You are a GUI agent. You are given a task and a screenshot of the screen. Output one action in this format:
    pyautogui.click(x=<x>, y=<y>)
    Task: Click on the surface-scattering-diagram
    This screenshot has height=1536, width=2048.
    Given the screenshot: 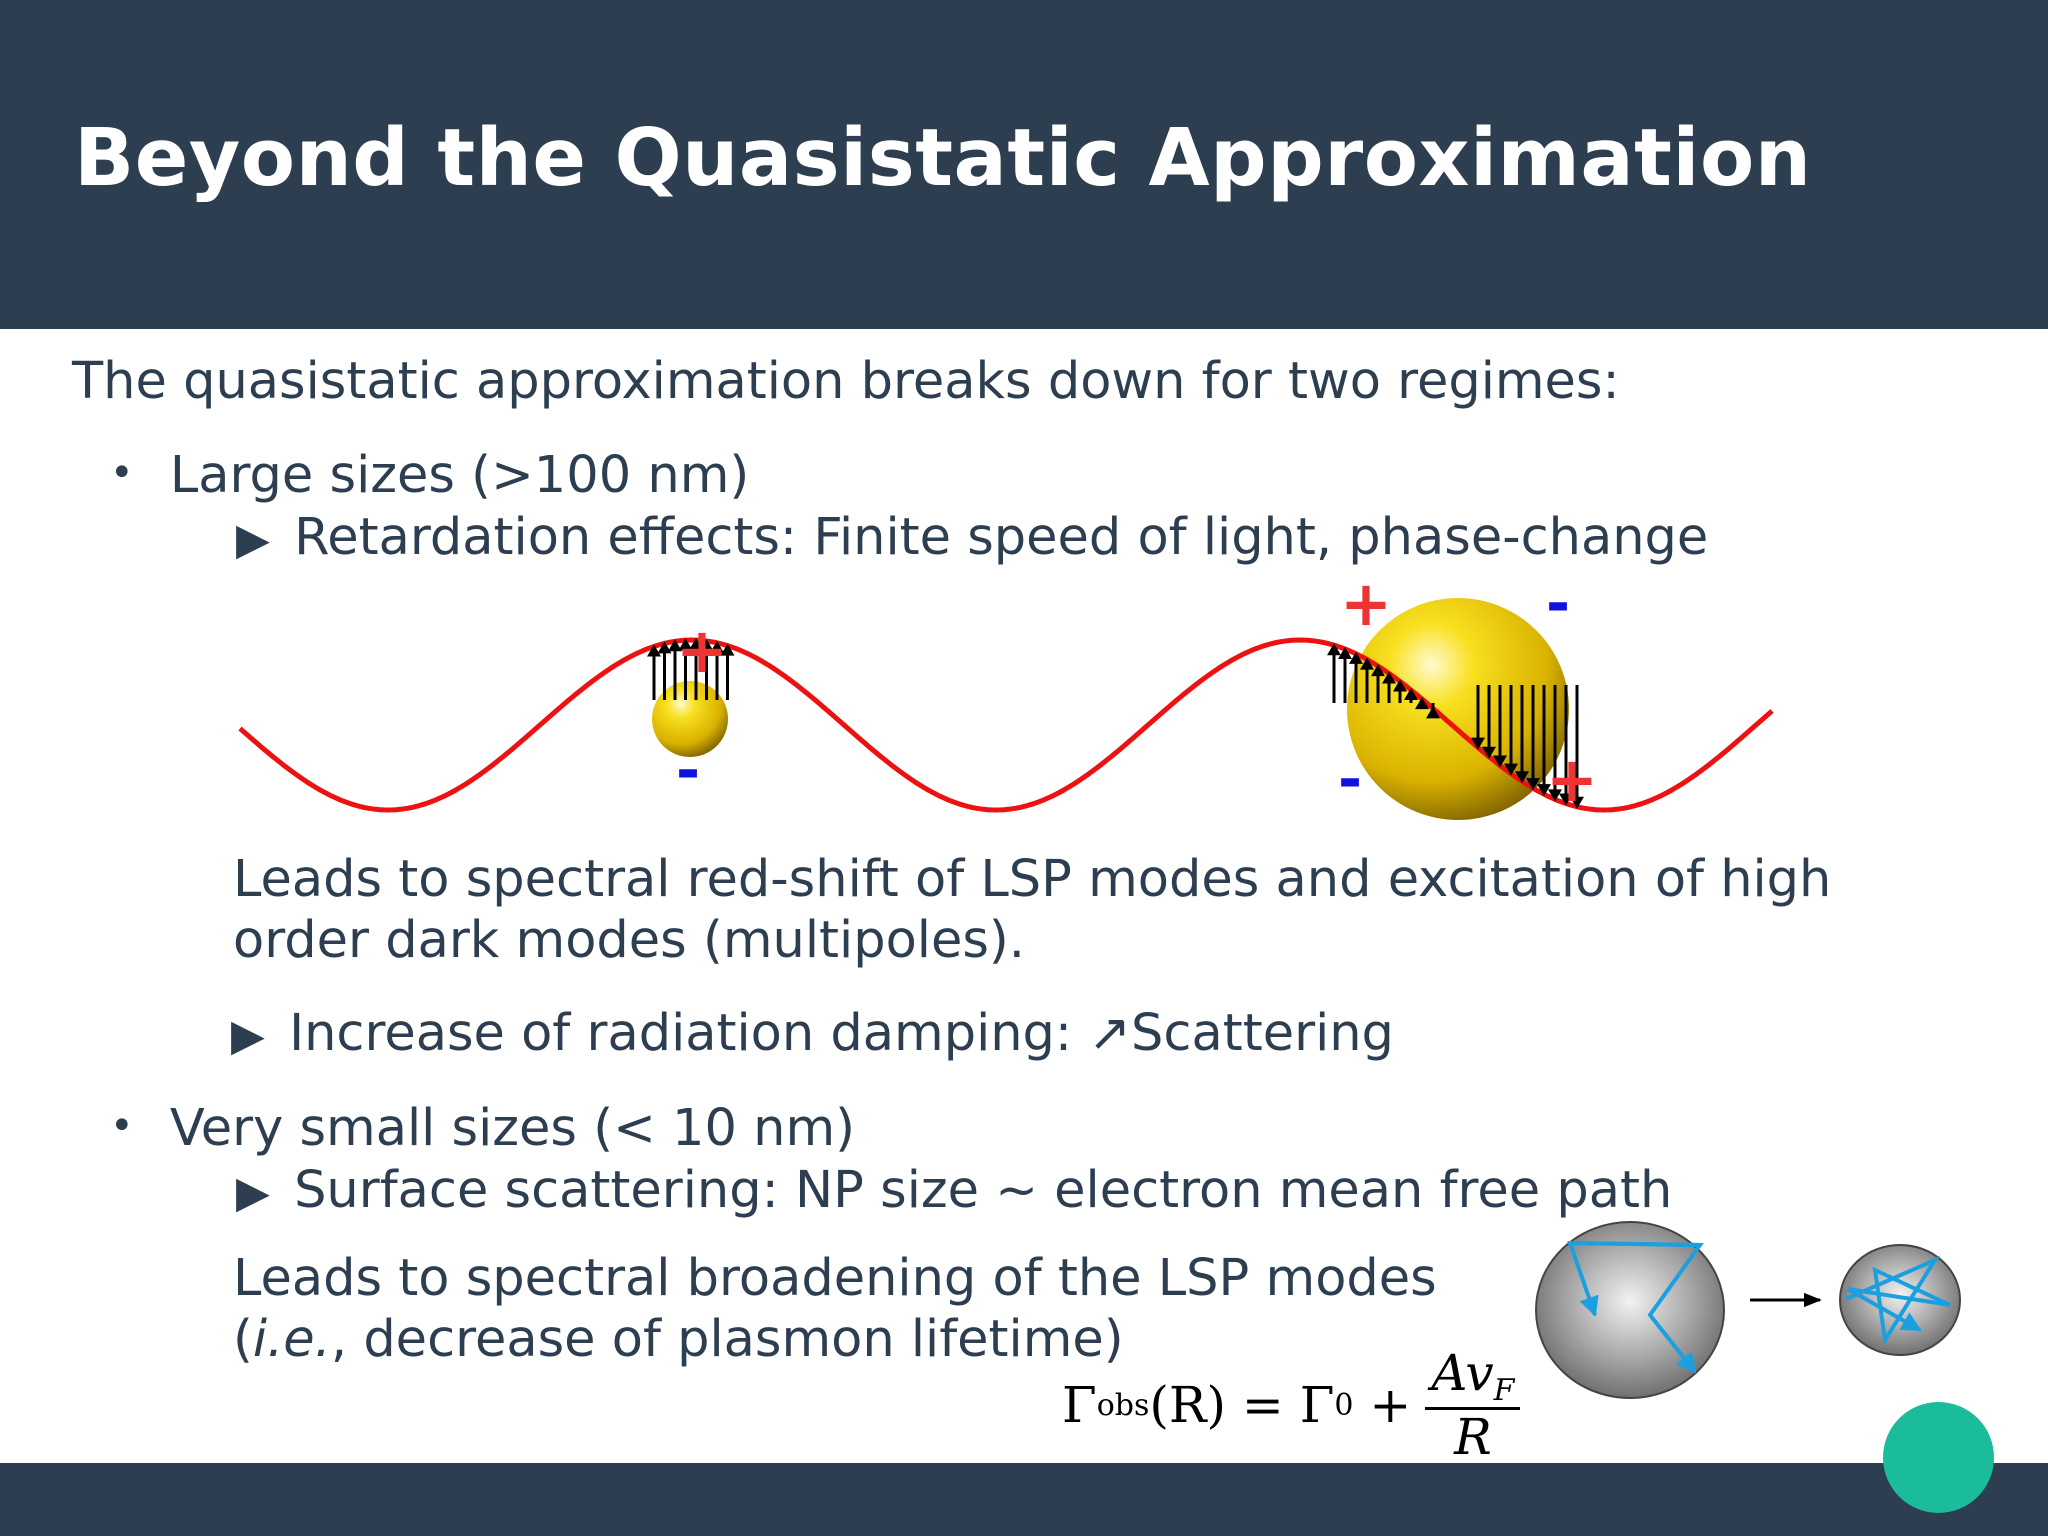 What is the action you would take?
    pyautogui.click(x=1748, y=1310)
    